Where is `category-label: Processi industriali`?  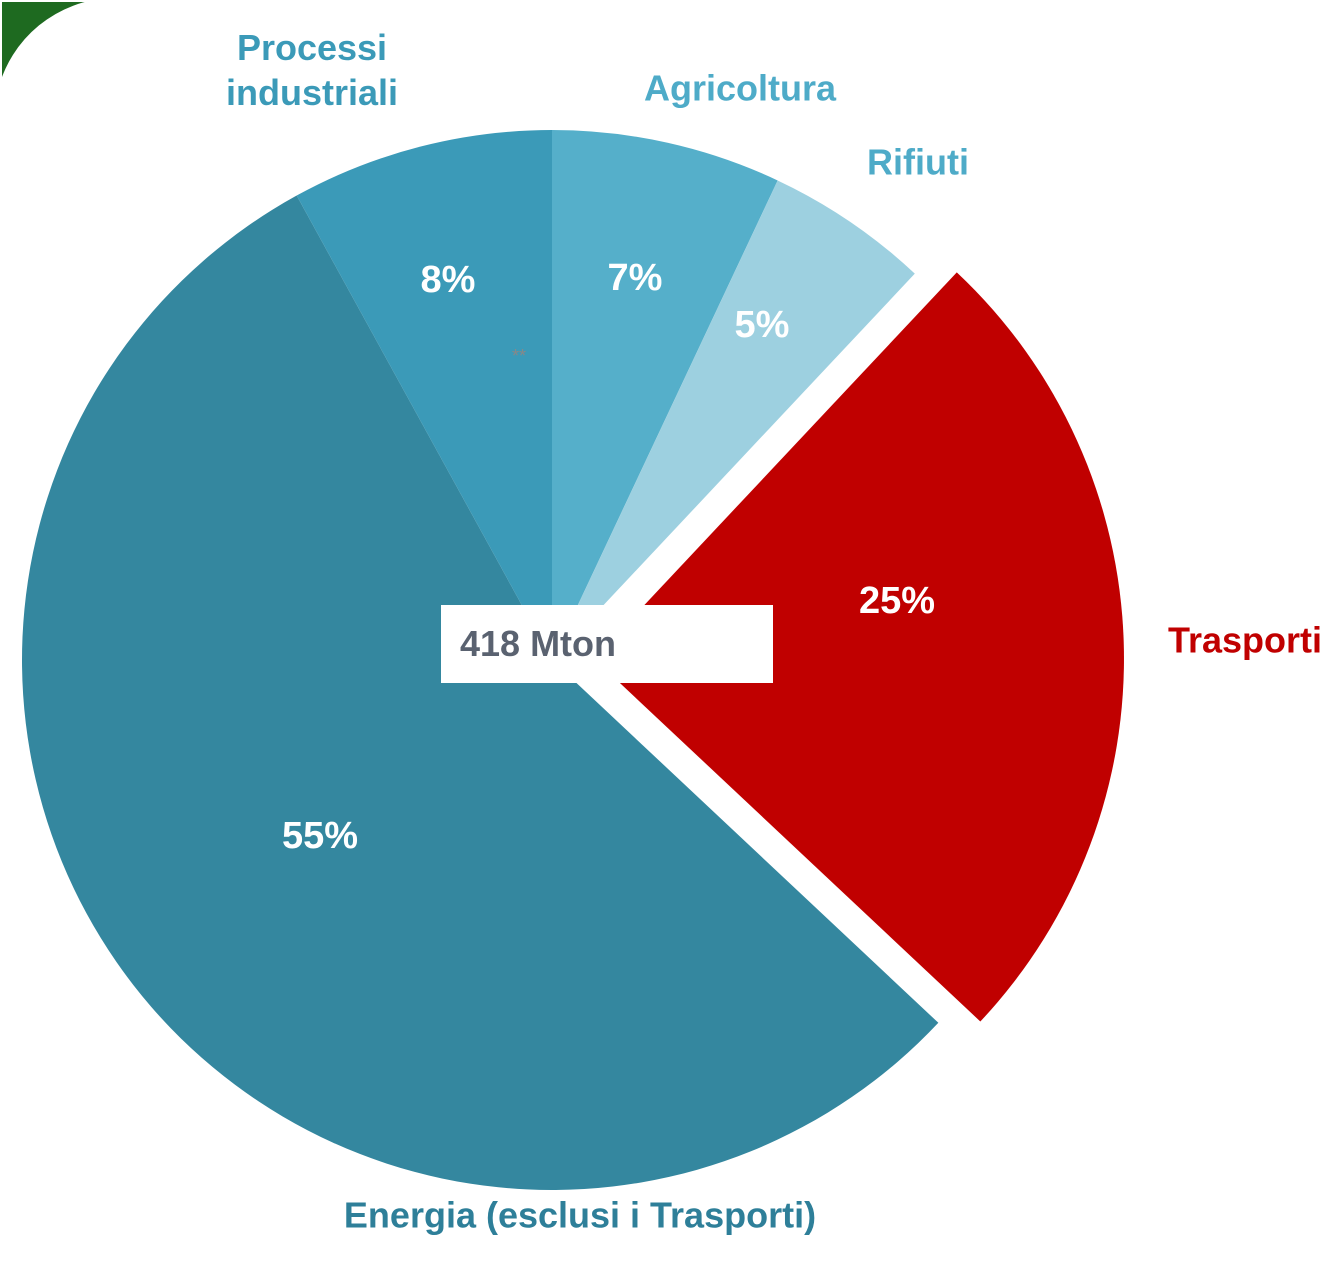 category-label: Processi industriali is located at coordinates (312, 70).